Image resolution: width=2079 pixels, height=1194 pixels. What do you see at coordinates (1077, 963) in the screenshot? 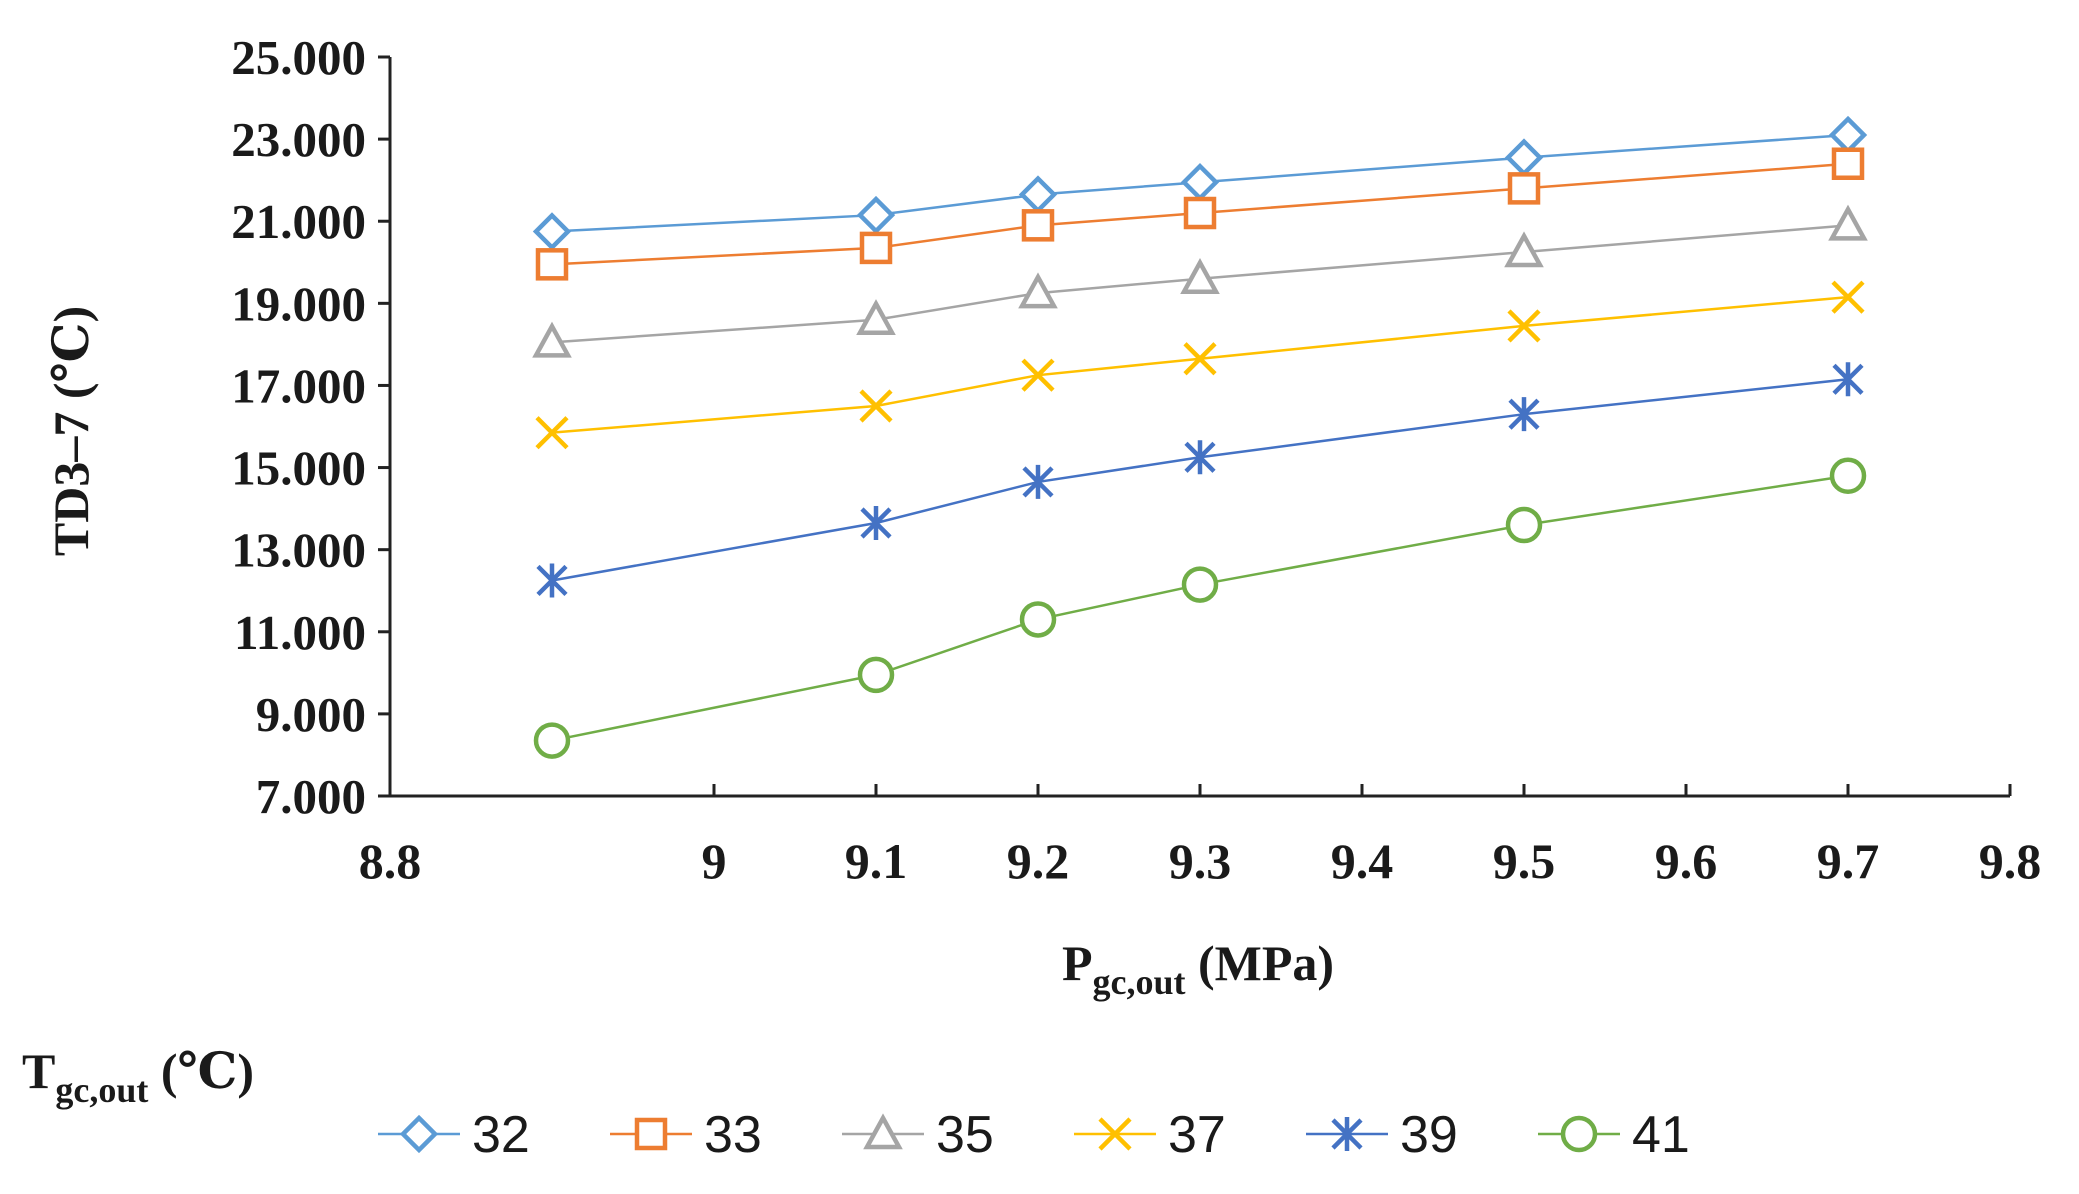
I see `x-axis-label-main: P` at bounding box center [1077, 963].